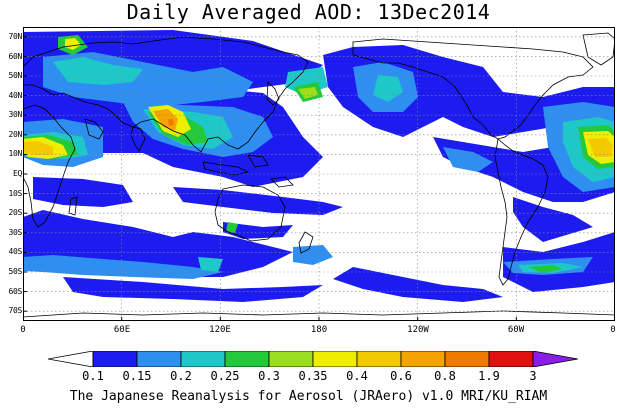 The image size is (617, 408). I want to click on lon-label: 60E, so click(122, 330).